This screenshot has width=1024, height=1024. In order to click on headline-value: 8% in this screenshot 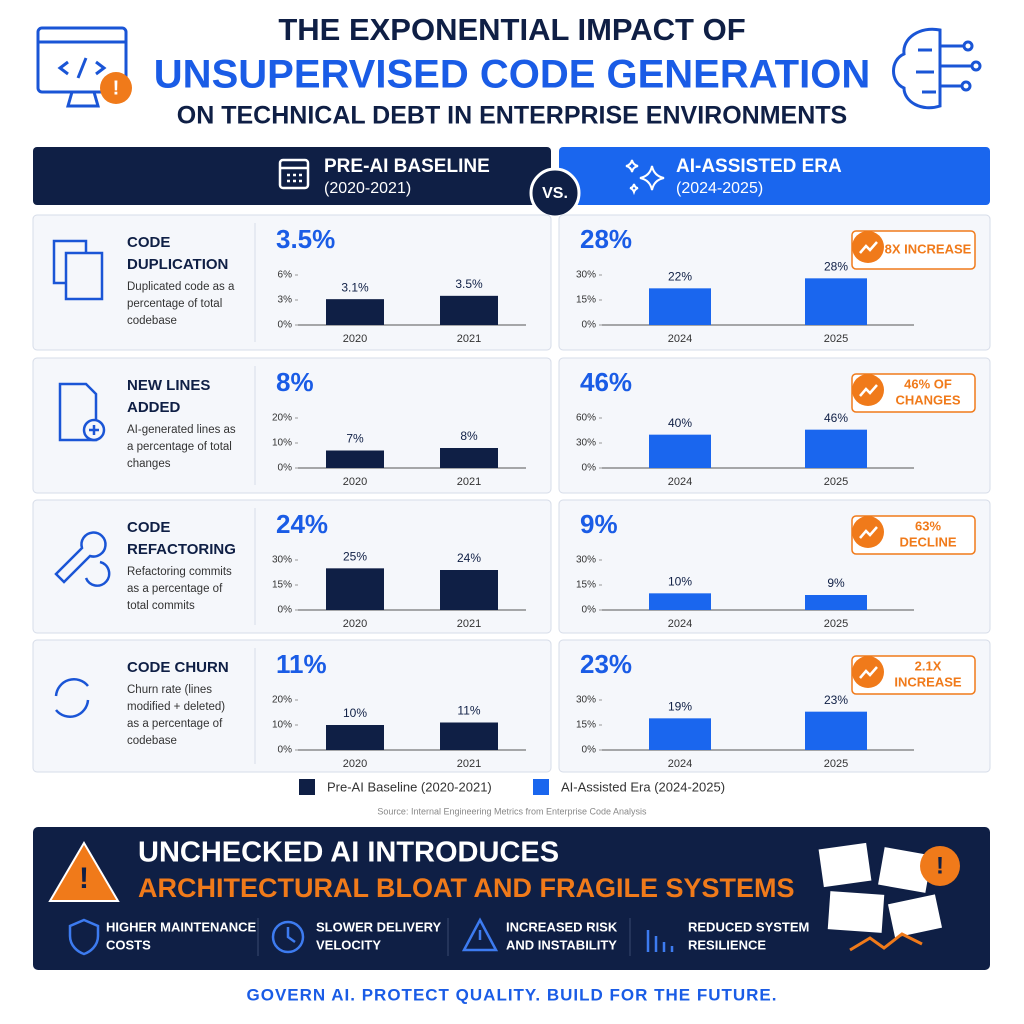, I will do `click(295, 382)`.